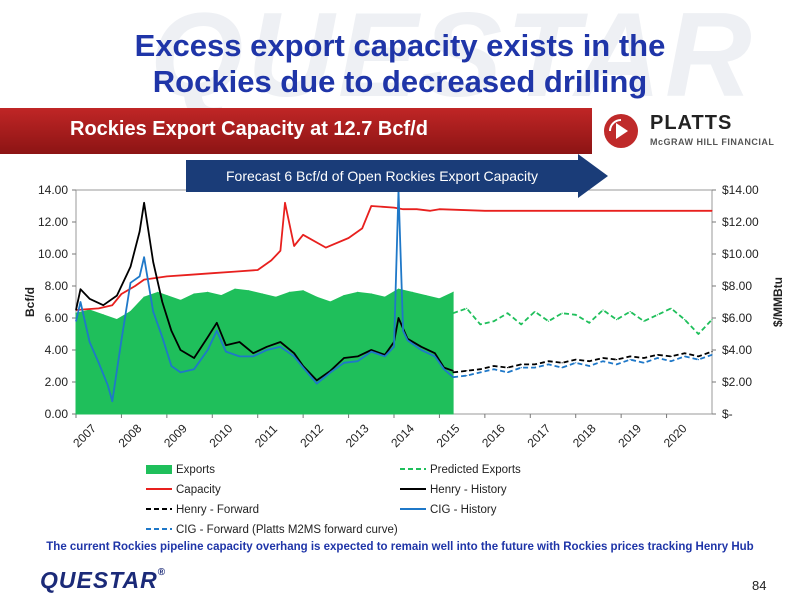 This screenshot has width=800, height=600. What do you see at coordinates (57, 350) in the screenshot?
I see `y-left-tick-label: 4.00` at bounding box center [57, 350].